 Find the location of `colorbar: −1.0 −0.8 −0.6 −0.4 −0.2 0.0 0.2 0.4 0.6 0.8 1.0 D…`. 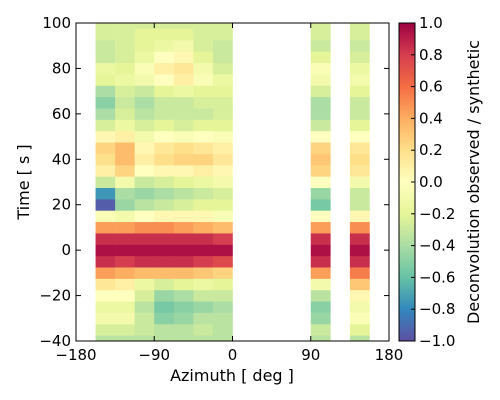

colorbar: −1.0 −0.8 −0.6 −0.4 −0.2 0.0 0.2 0.4 0.6 0.8 1.0 D… is located at coordinates (440, 182).